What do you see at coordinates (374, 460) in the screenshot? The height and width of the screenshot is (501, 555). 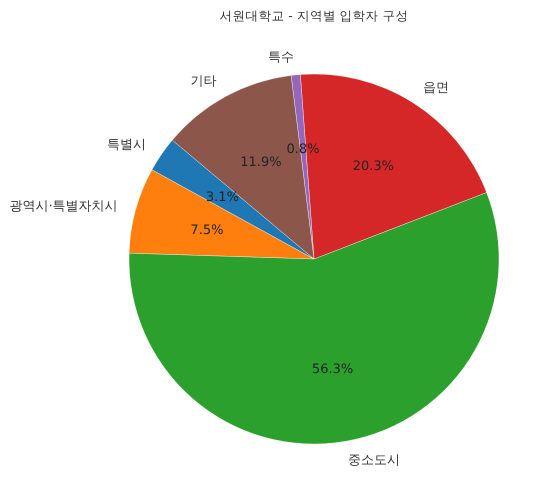 I see `slice-label: 중소도시` at bounding box center [374, 460].